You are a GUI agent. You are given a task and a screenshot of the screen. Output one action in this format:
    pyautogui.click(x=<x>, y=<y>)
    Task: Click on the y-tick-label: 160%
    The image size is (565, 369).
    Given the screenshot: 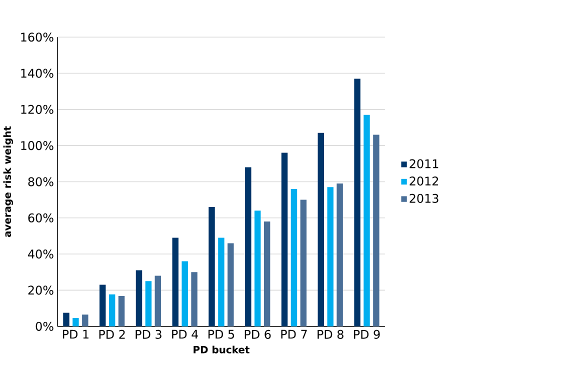 What is the action you would take?
    pyautogui.click(x=37, y=37)
    